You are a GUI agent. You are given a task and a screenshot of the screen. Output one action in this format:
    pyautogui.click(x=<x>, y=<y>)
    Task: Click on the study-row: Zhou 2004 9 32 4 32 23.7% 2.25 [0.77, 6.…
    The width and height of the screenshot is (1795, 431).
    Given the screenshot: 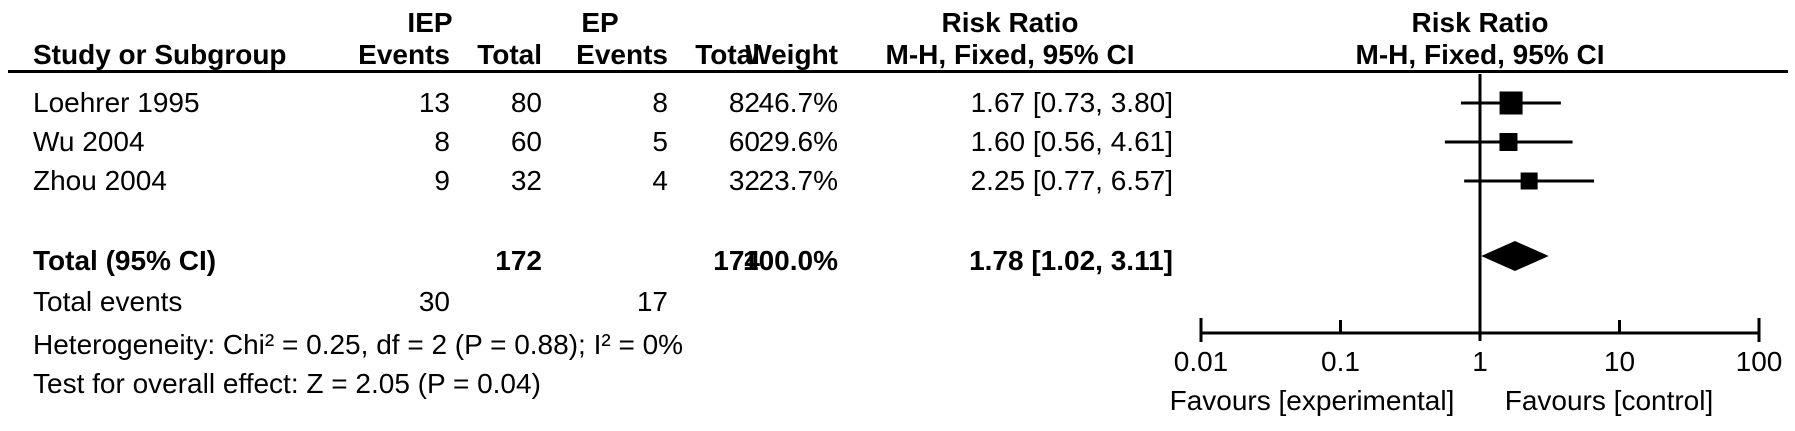 What is the action you would take?
    pyautogui.click(x=897, y=181)
    